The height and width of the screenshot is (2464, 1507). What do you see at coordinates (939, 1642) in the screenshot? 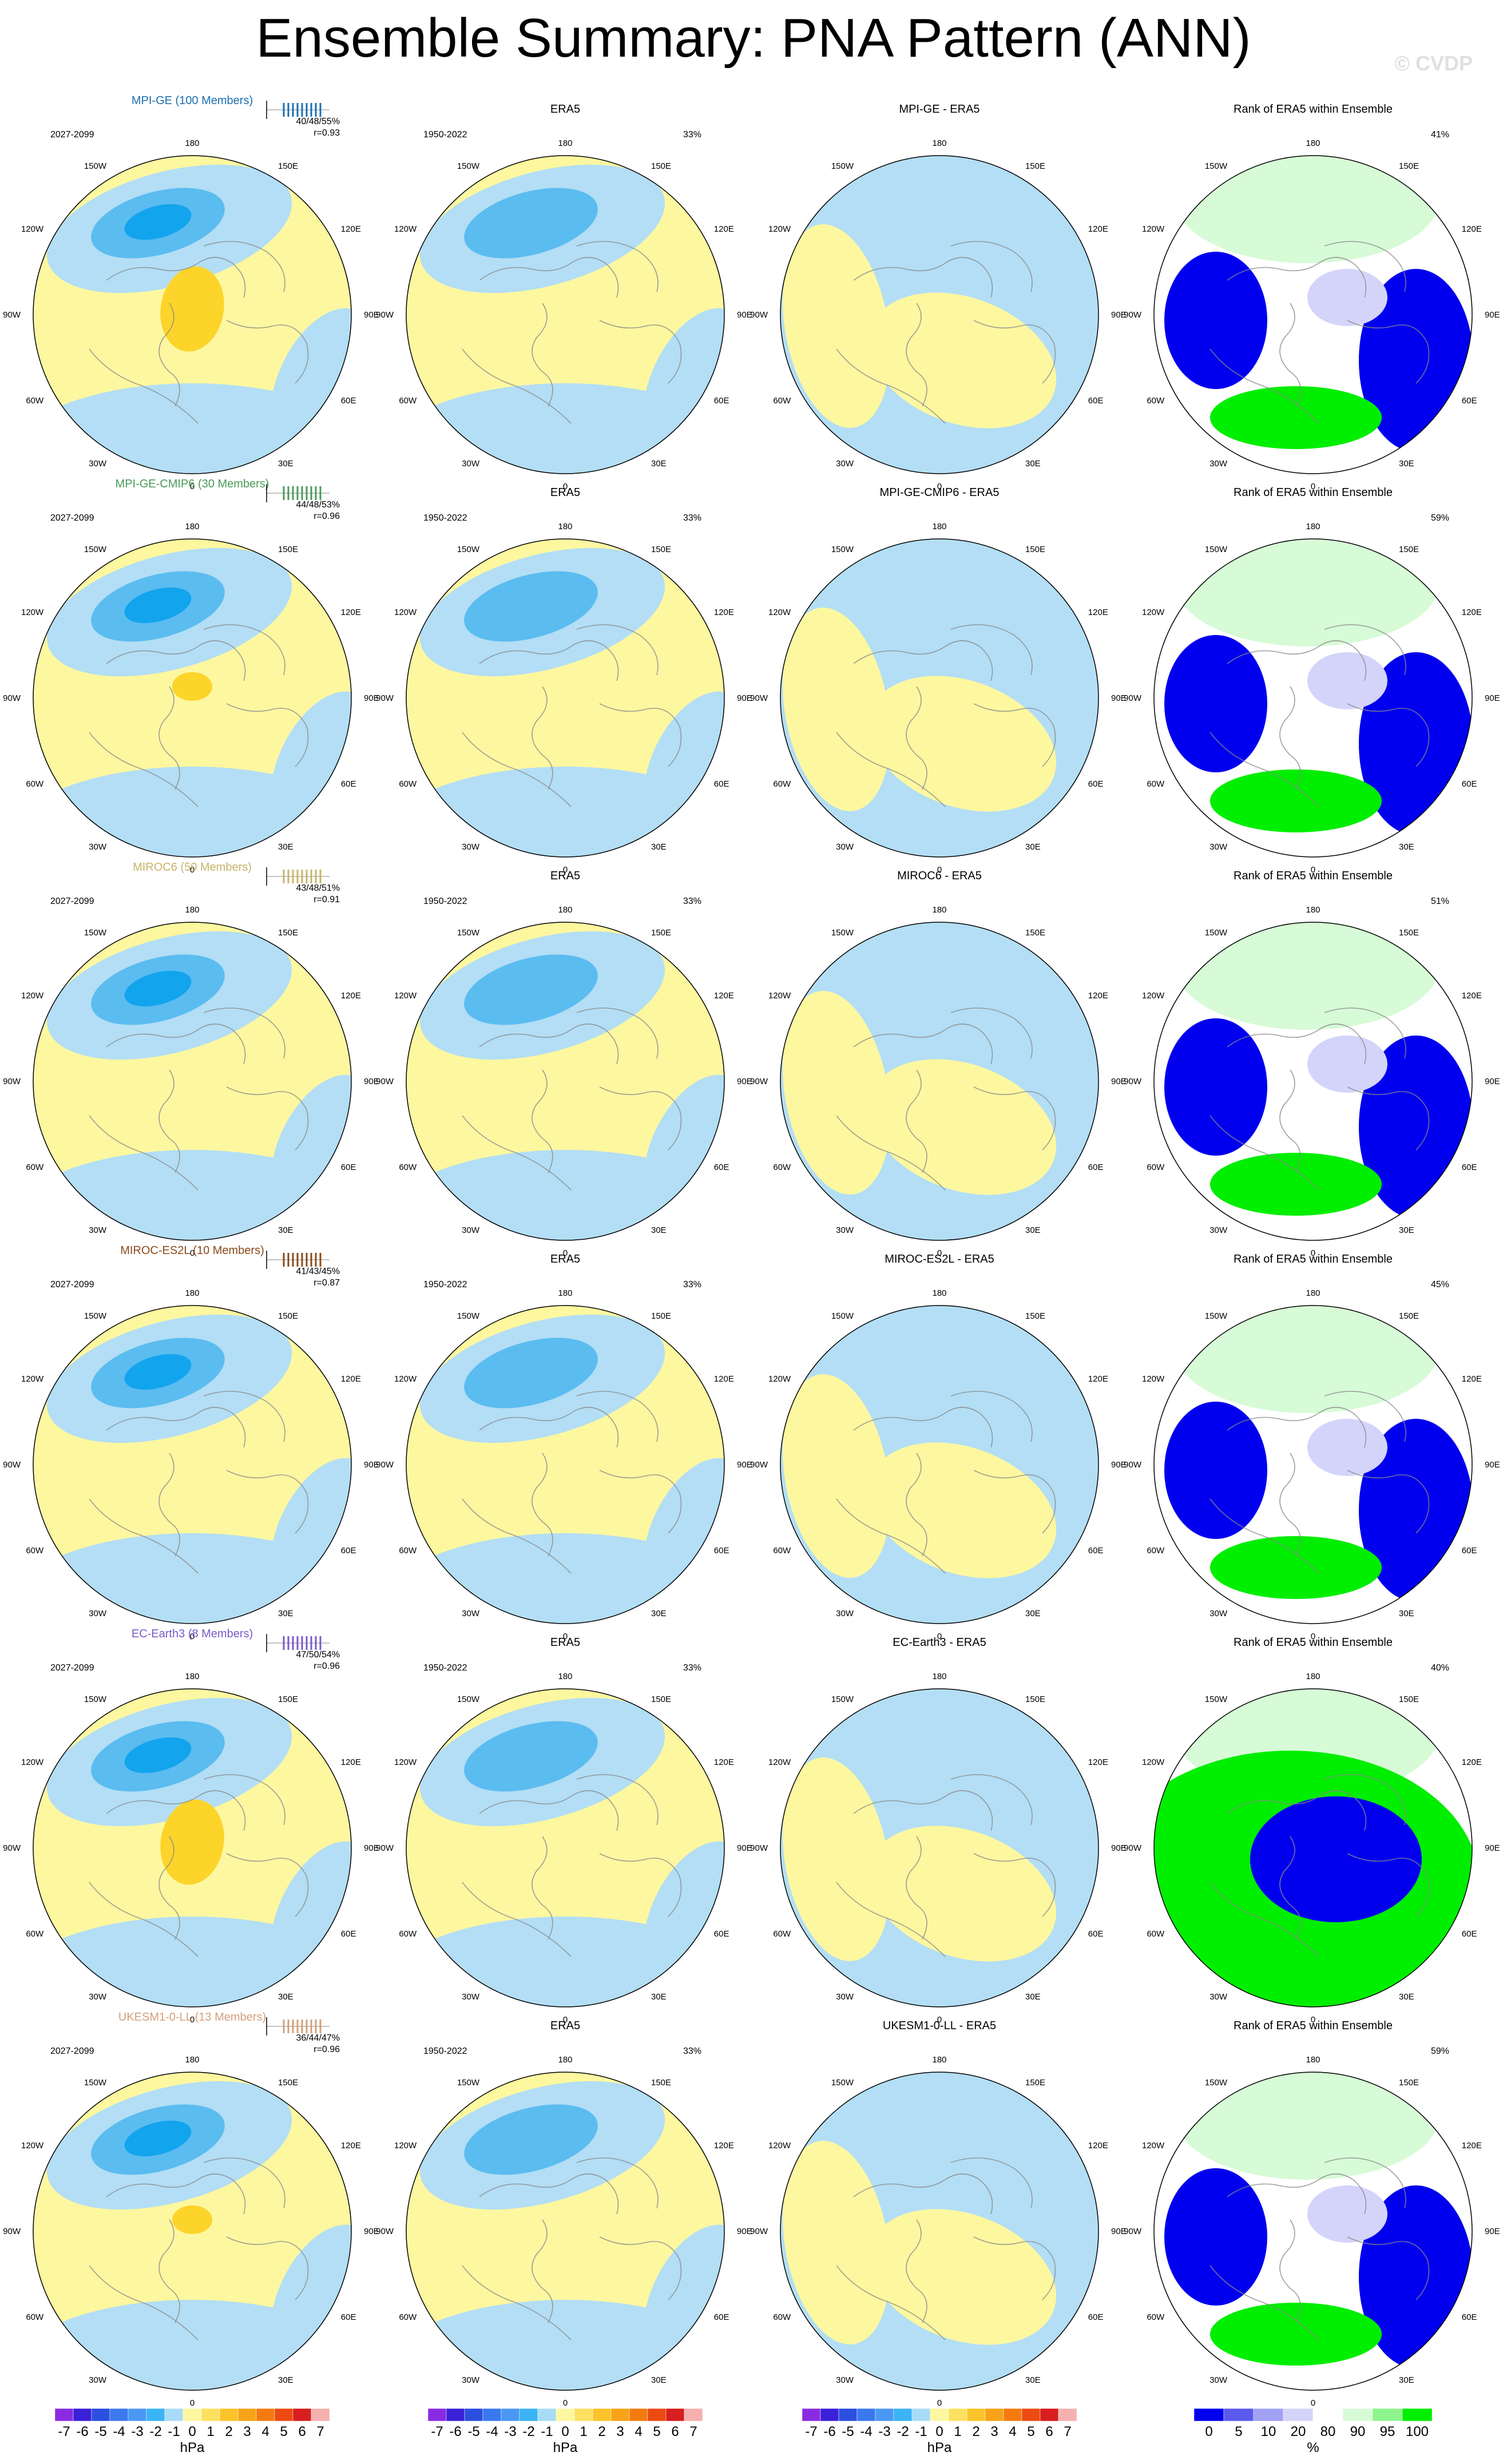
I see `difference-title: EC-Earth3 - ERA5` at bounding box center [939, 1642].